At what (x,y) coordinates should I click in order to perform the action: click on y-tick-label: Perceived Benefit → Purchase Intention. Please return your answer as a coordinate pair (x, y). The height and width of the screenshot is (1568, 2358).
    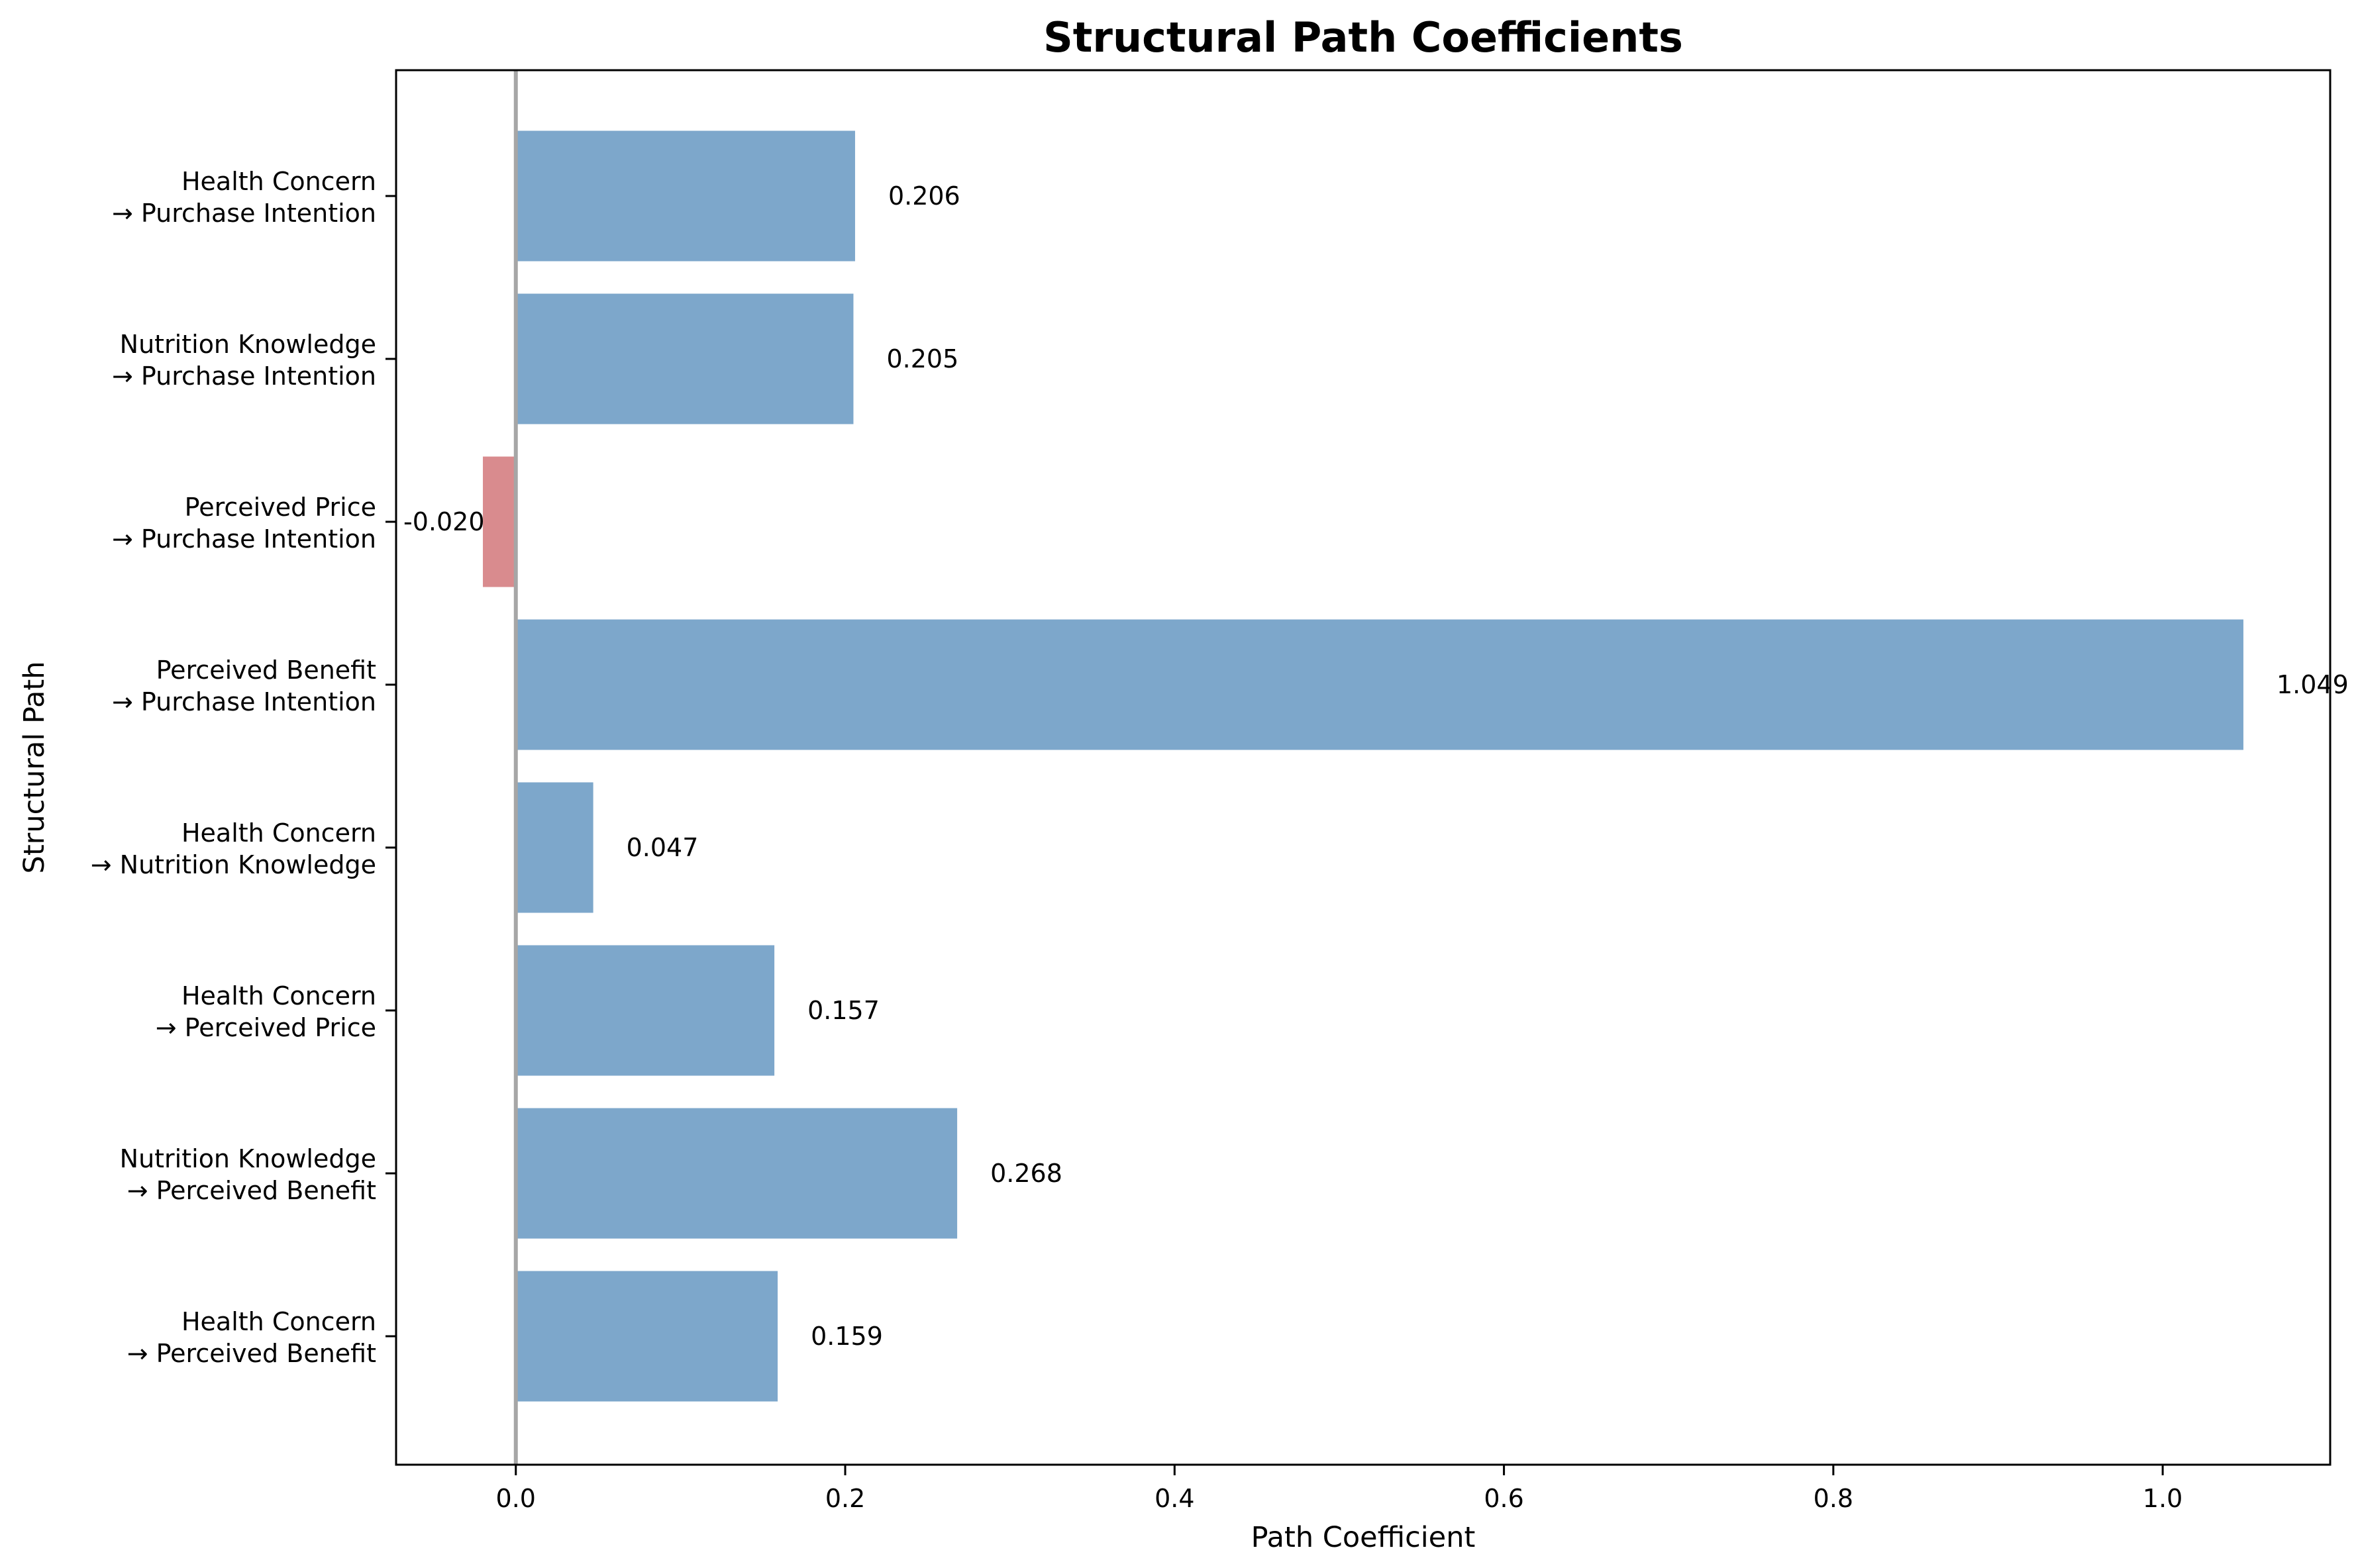
    Looking at the image, I should click on (244, 686).